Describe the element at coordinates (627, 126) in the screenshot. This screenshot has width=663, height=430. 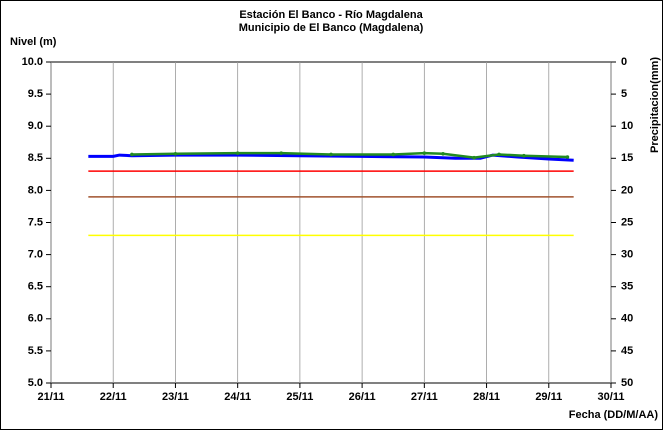
I see `y2-tick-label: 10` at that location.